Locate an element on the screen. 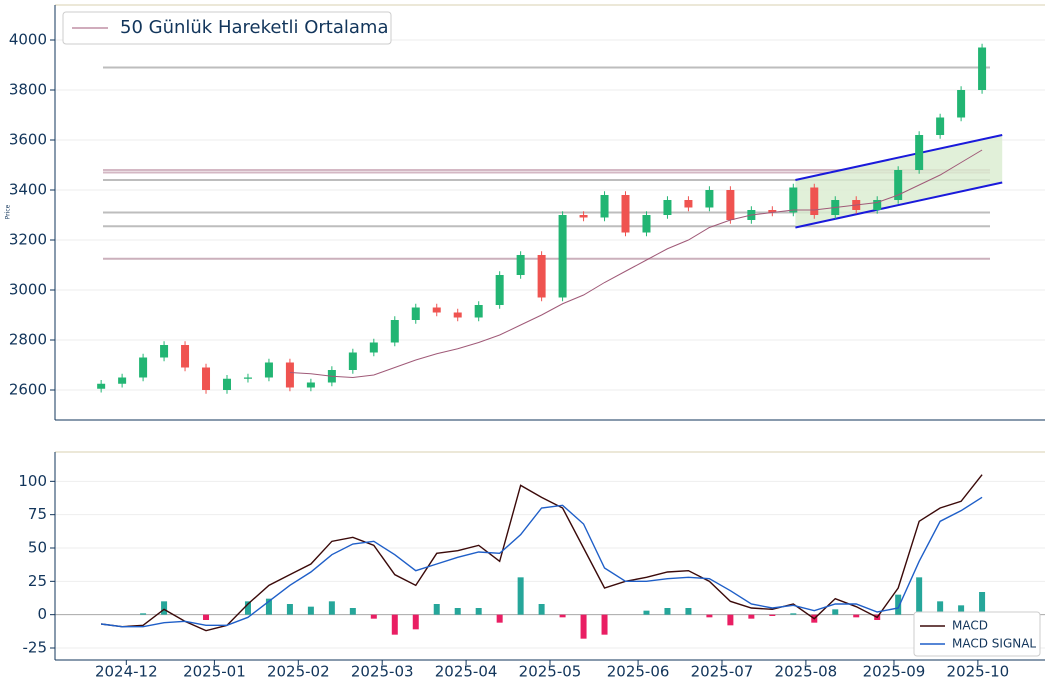 The width and height of the screenshot is (1050, 683). y-tick-label: 75 is located at coordinates (37, 514).